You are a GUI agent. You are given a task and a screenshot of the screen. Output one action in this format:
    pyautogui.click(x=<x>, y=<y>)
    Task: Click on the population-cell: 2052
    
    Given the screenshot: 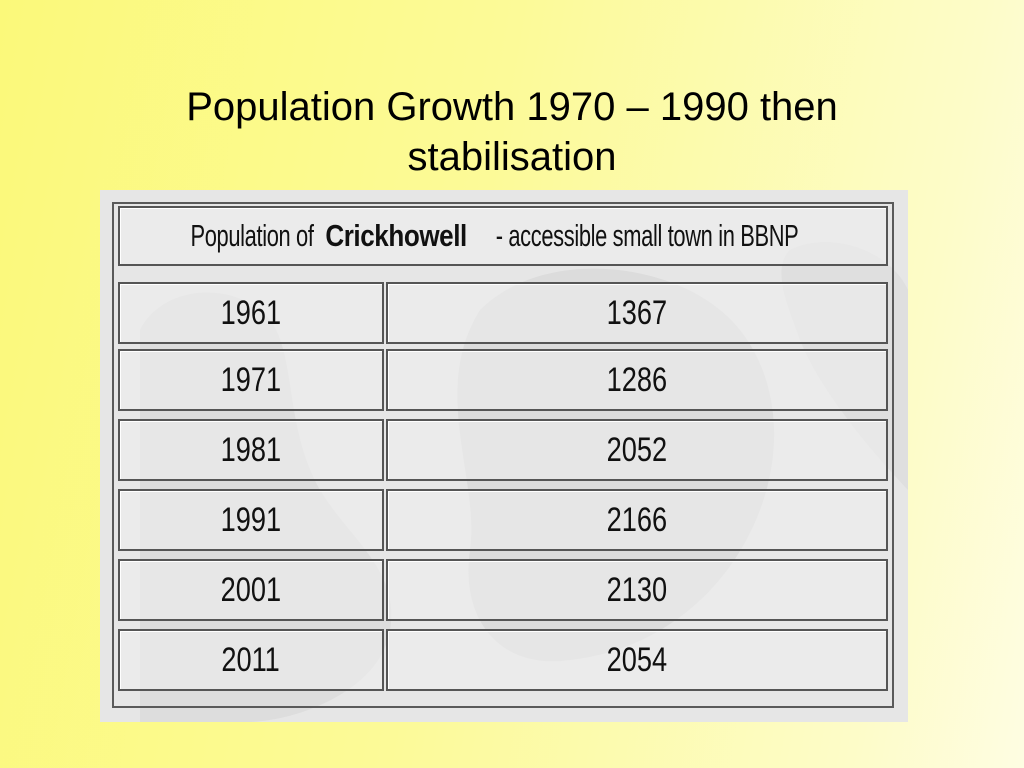 What is the action you would take?
    pyautogui.click(x=637, y=450)
    